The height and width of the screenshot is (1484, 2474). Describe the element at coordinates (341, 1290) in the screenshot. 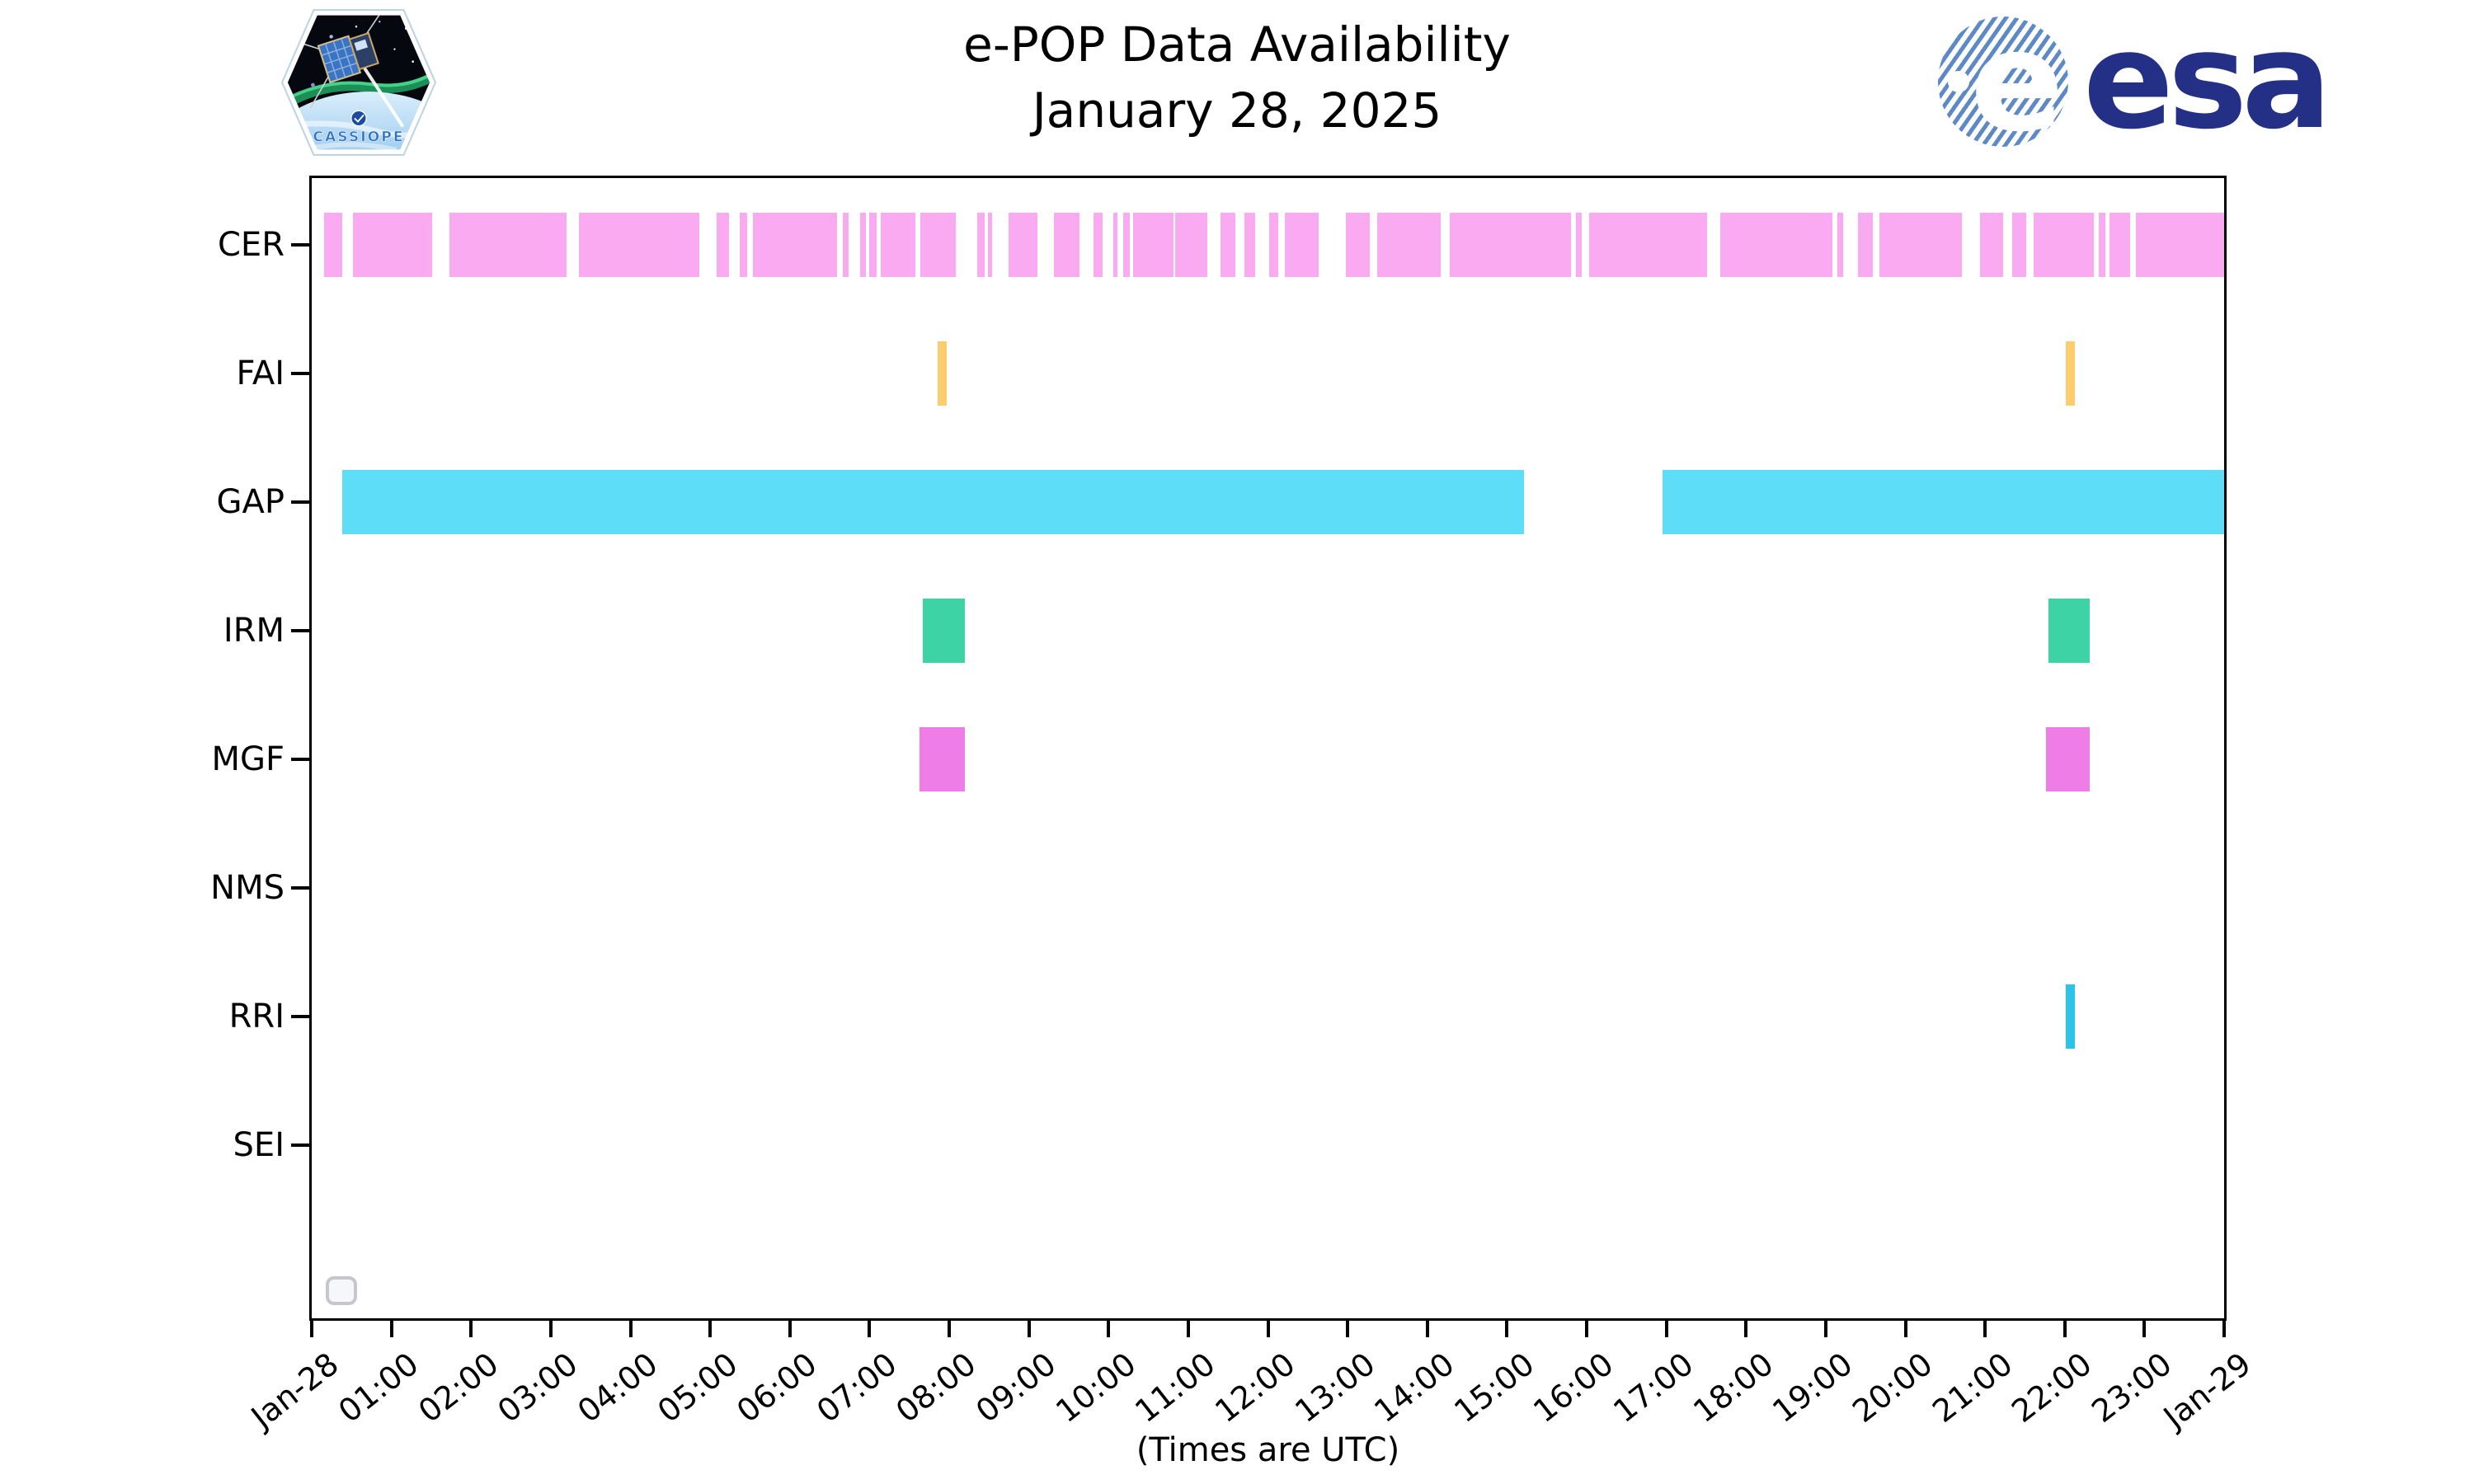

I see `empty-legend-box` at that location.